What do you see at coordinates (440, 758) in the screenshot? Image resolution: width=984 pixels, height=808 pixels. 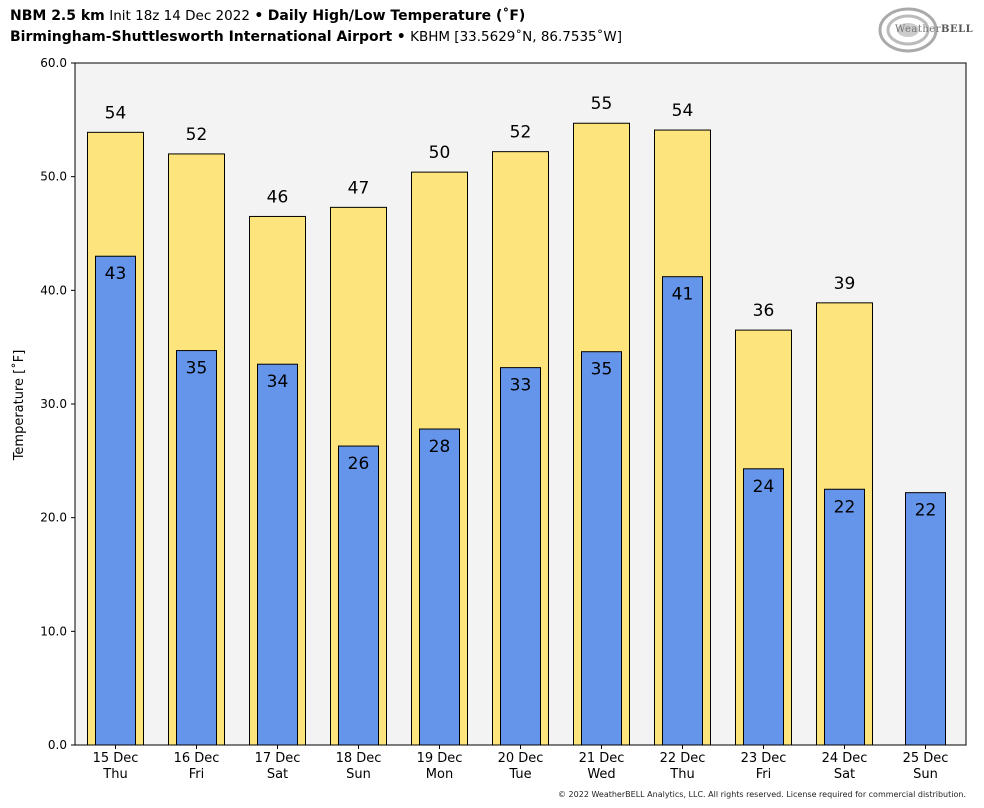 I see `x-tick-label-date: 19 Dec` at bounding box center [440, 758].